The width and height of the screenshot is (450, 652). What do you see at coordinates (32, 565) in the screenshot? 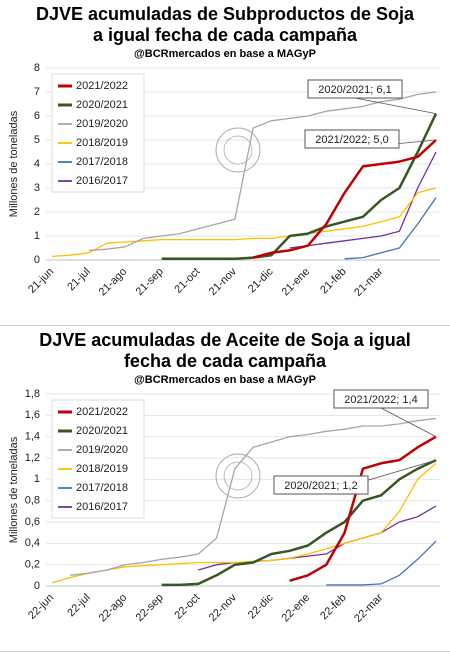
I see `y-tick-label: 0,2` at bounding box center [32, 565].